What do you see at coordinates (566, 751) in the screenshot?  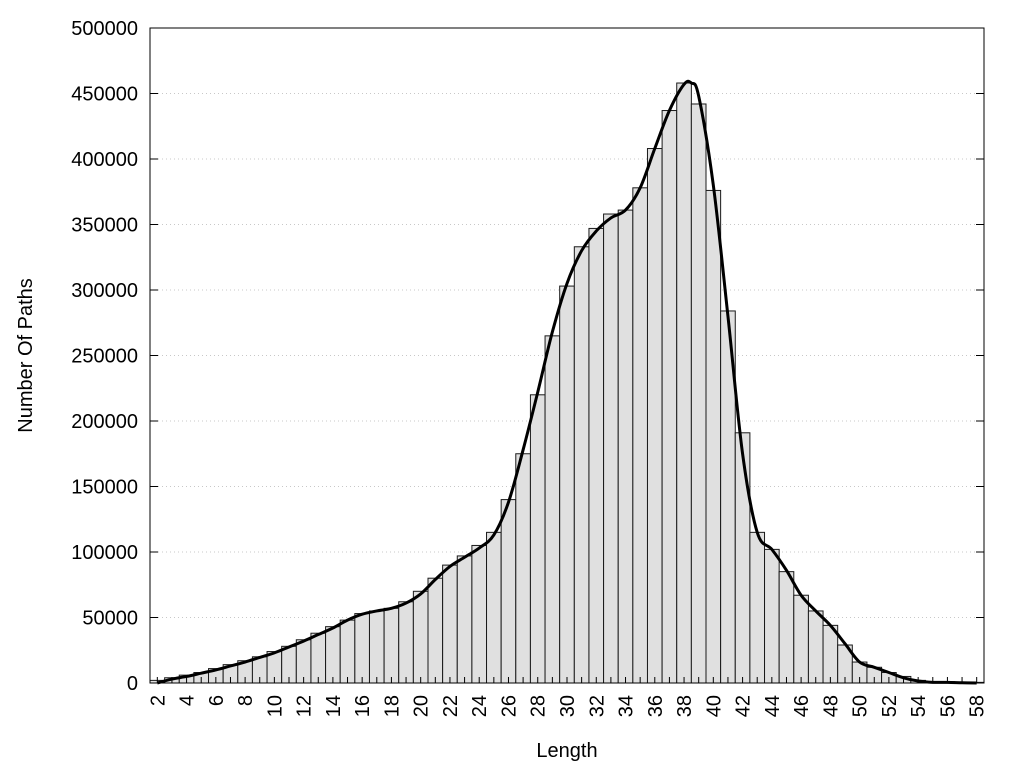 I see `x-axis-title: Length` at bounding box center [566, 751].